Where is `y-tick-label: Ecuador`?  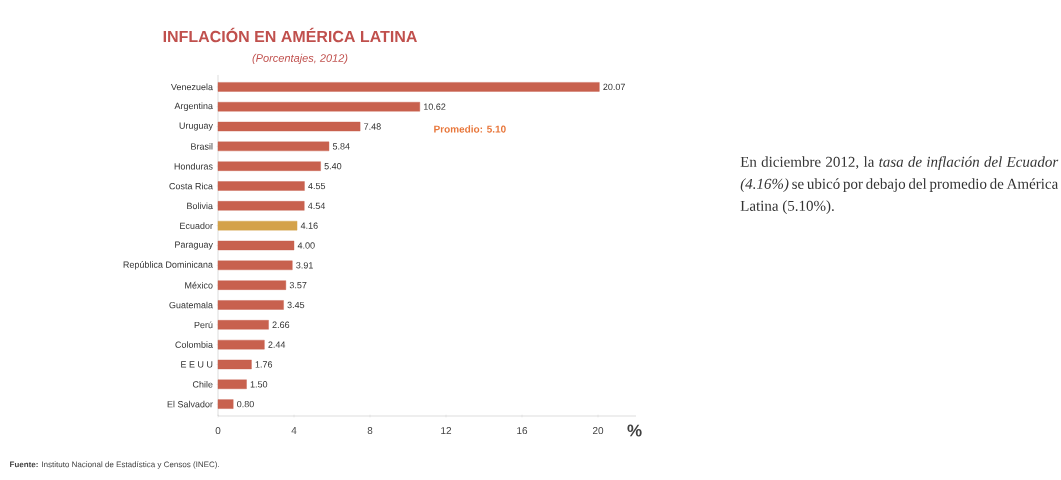 y-tick-label: Ecuador is located at coordinates (196, 225).